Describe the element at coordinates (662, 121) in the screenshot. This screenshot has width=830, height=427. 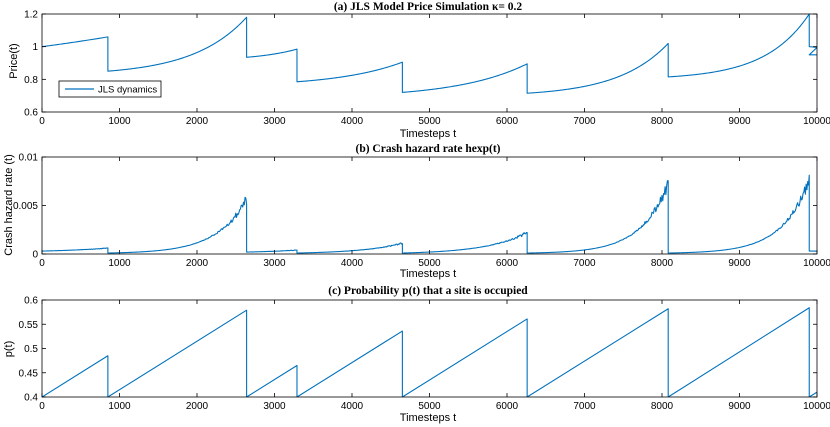
I see `x-tick-label-price: 8000` at that location.